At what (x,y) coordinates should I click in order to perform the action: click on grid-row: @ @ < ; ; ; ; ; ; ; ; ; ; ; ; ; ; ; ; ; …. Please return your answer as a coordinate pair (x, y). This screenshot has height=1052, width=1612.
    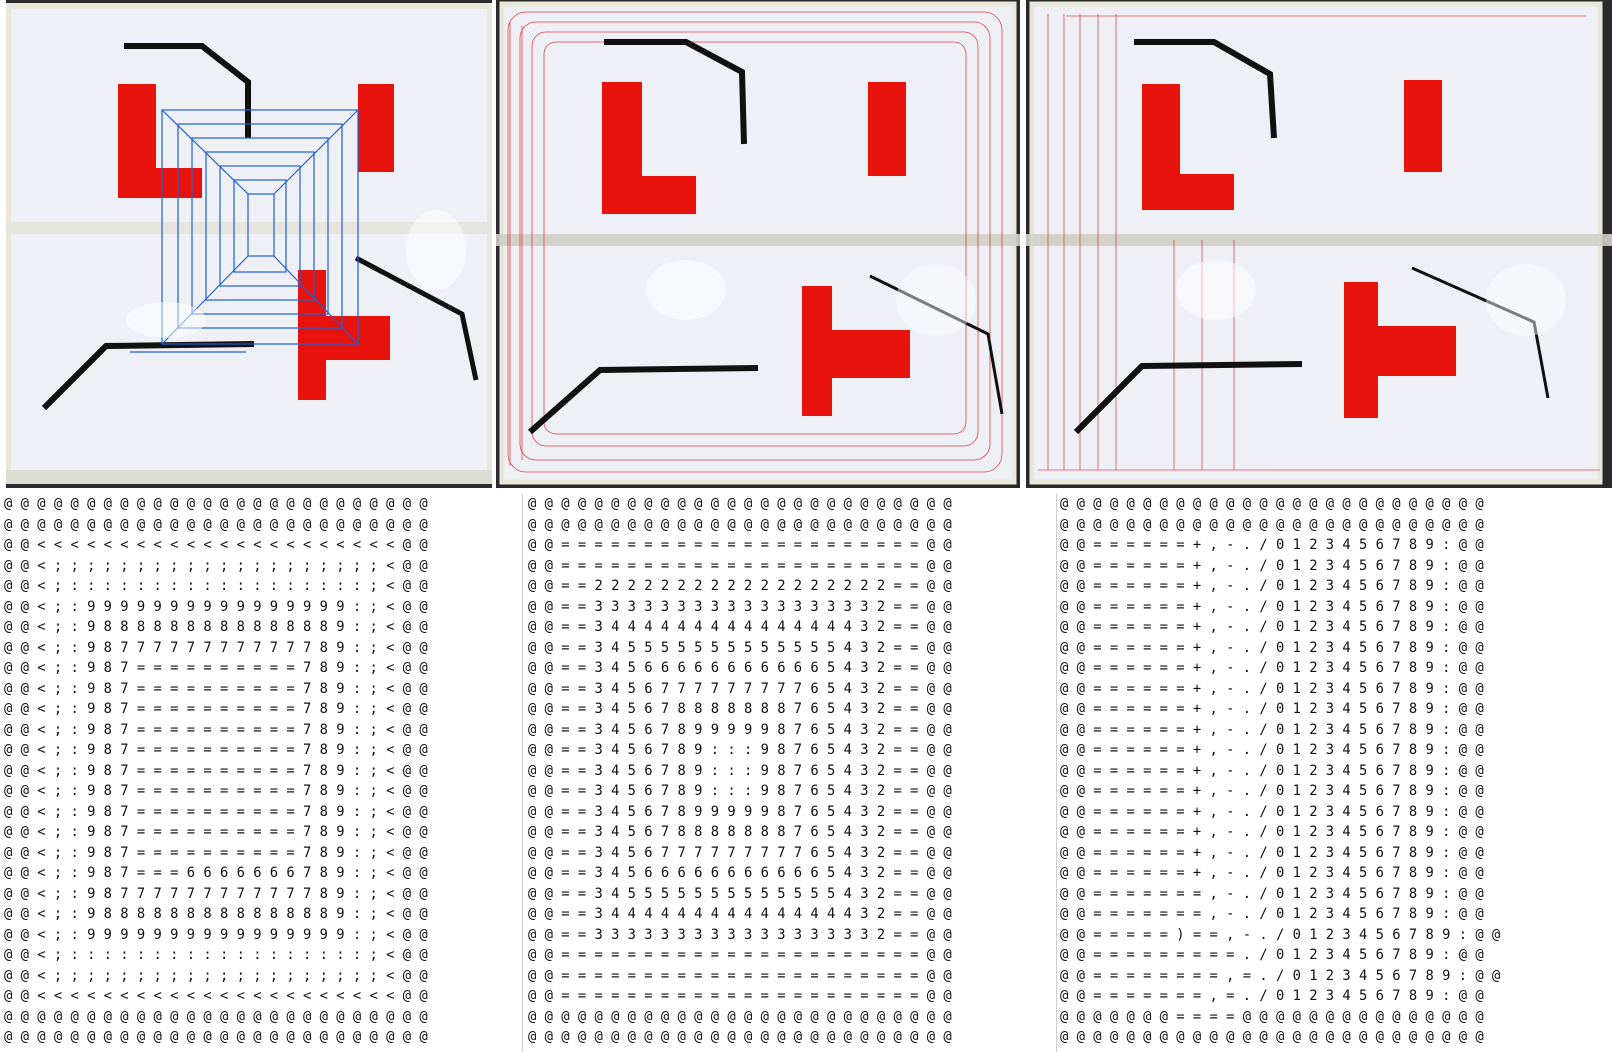
    Looking at the image, I should click on (216, 975).